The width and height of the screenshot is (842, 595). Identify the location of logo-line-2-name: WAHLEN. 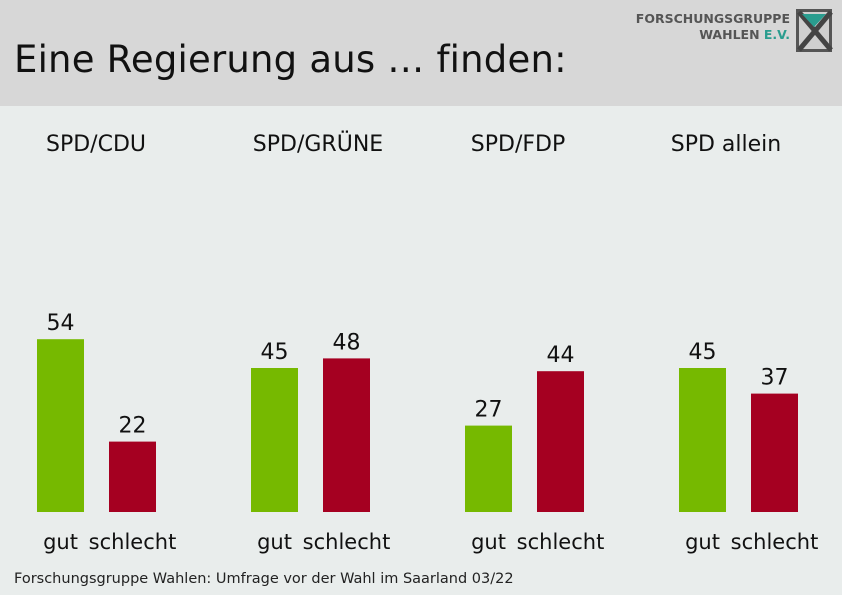
(729, 34).